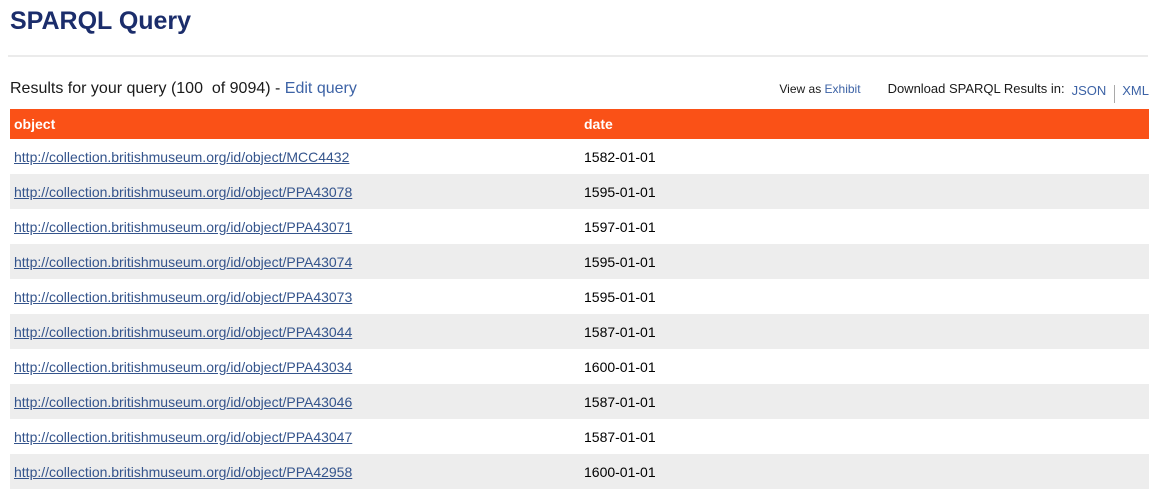  I want to click on view-as-group: View as Exhibit, so click(819, 89).